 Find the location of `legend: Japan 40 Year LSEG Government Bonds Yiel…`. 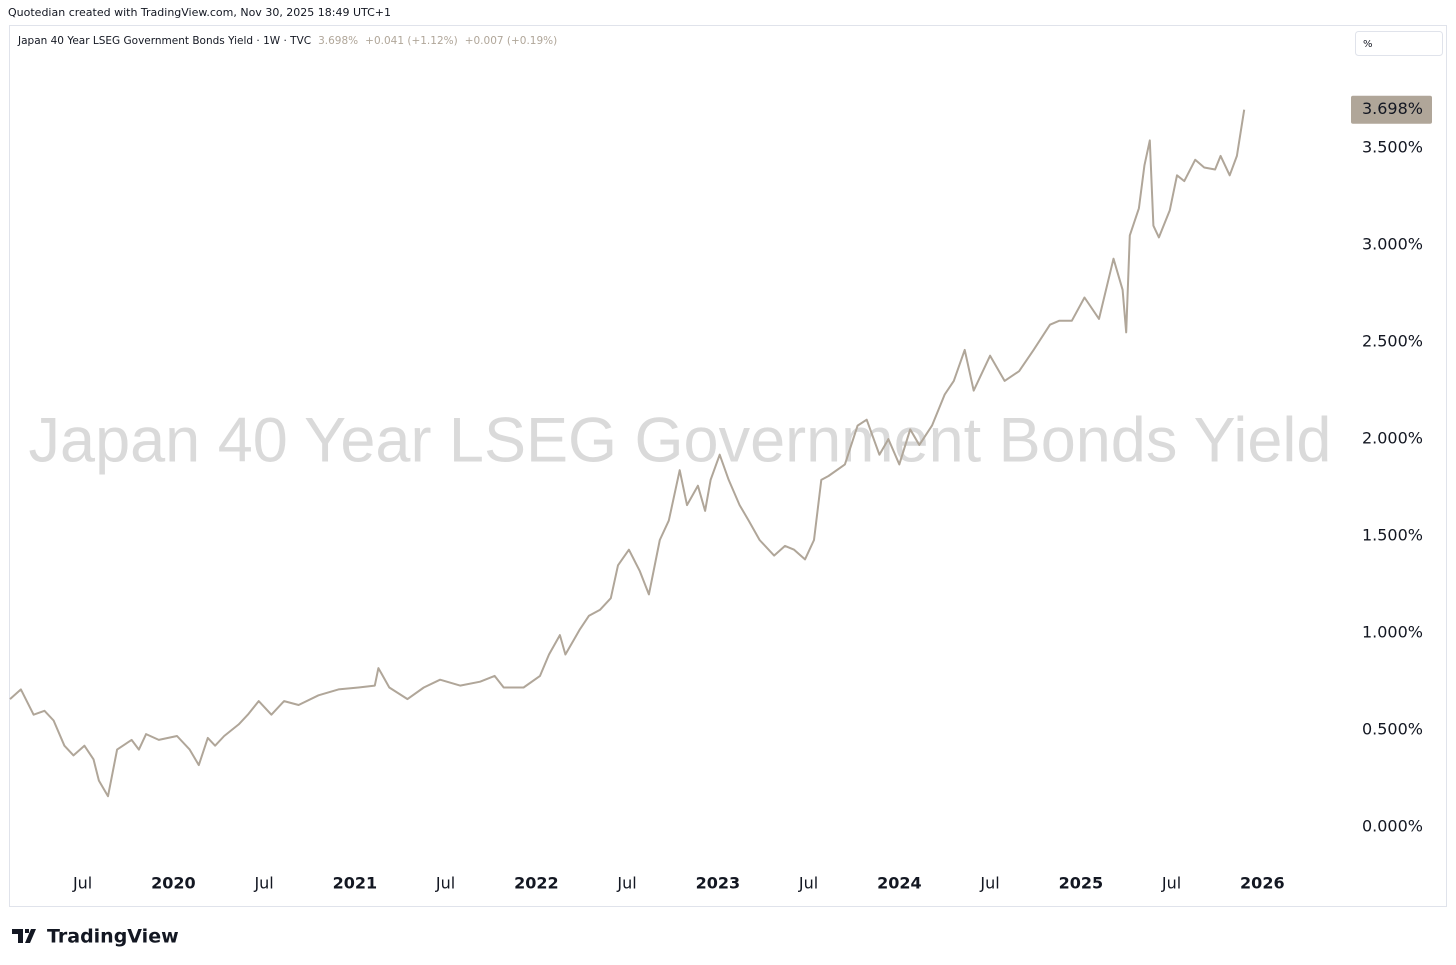

legend: Japan 40 Year LSEG Government Bonds Yiel… is located at coordinates (287, 41).